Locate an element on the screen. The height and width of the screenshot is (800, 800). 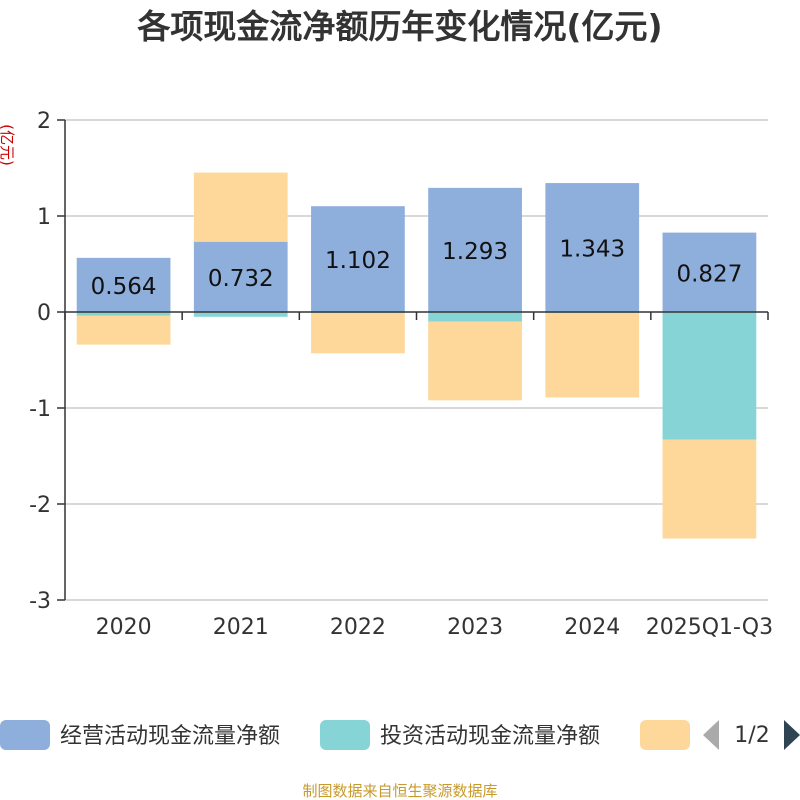
bar-series3-2022 is located at coordinates (358, 333).